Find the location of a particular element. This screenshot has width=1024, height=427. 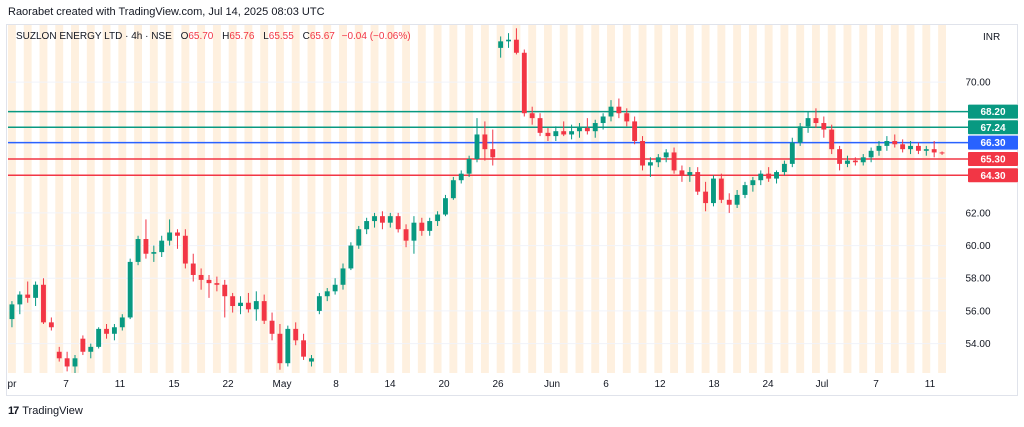

price-level-label: 68.20 is located at coordinates (992, 112).